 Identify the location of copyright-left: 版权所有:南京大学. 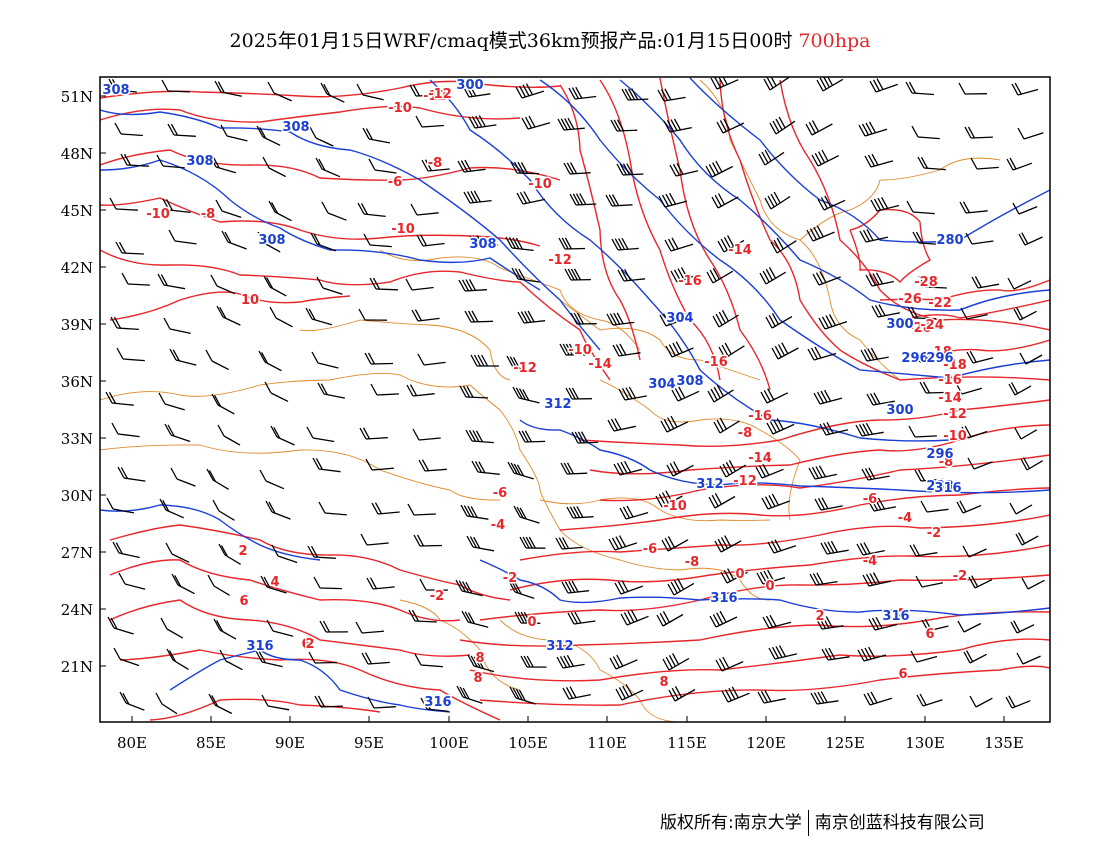
(731, 823).